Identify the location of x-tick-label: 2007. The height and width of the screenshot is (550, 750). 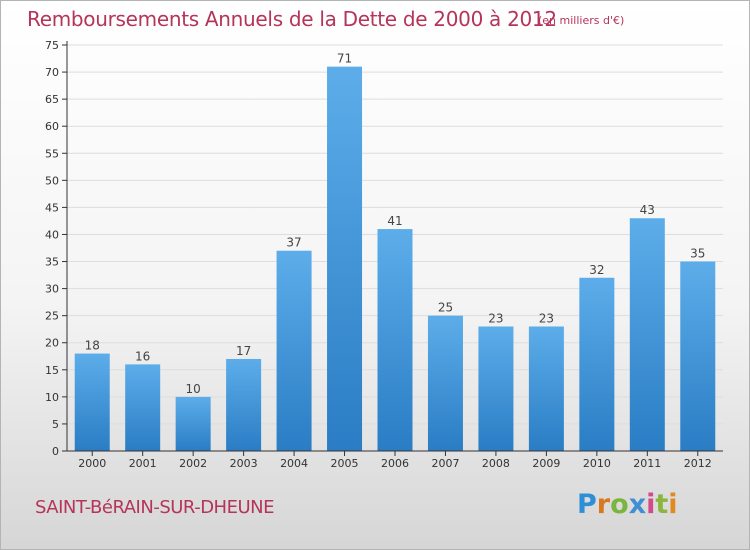
(445, 463).